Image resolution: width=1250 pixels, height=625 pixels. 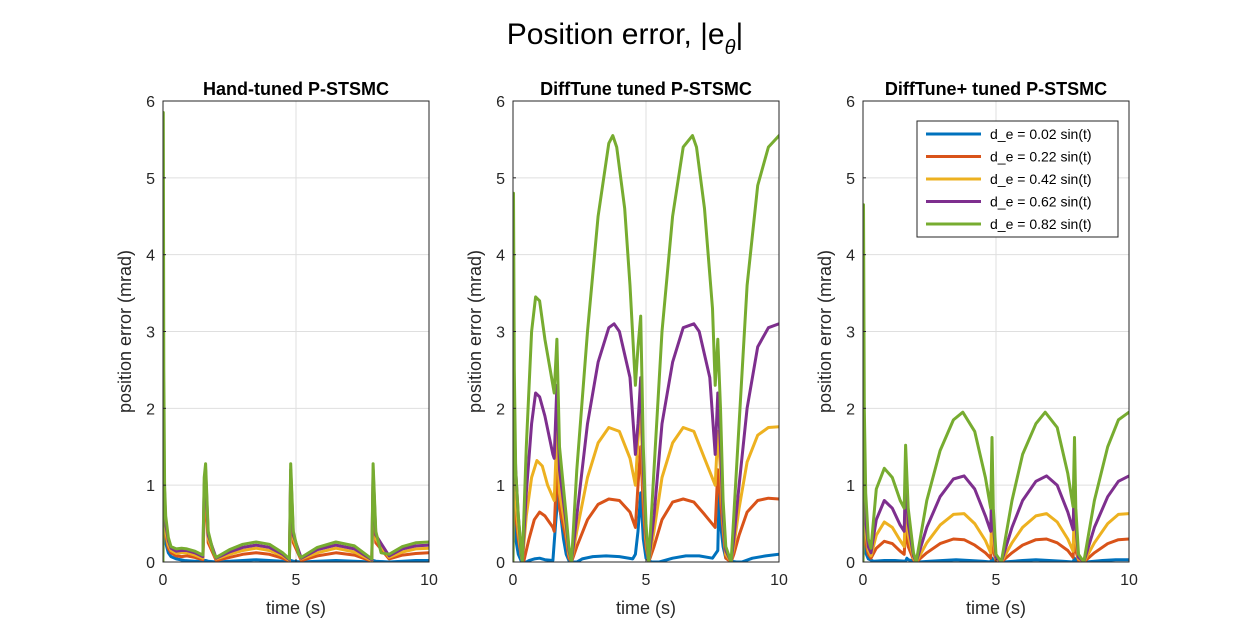 I want to click on legend-entry: d_e = 0.42 sin(t), so click(x=1041, y=179).